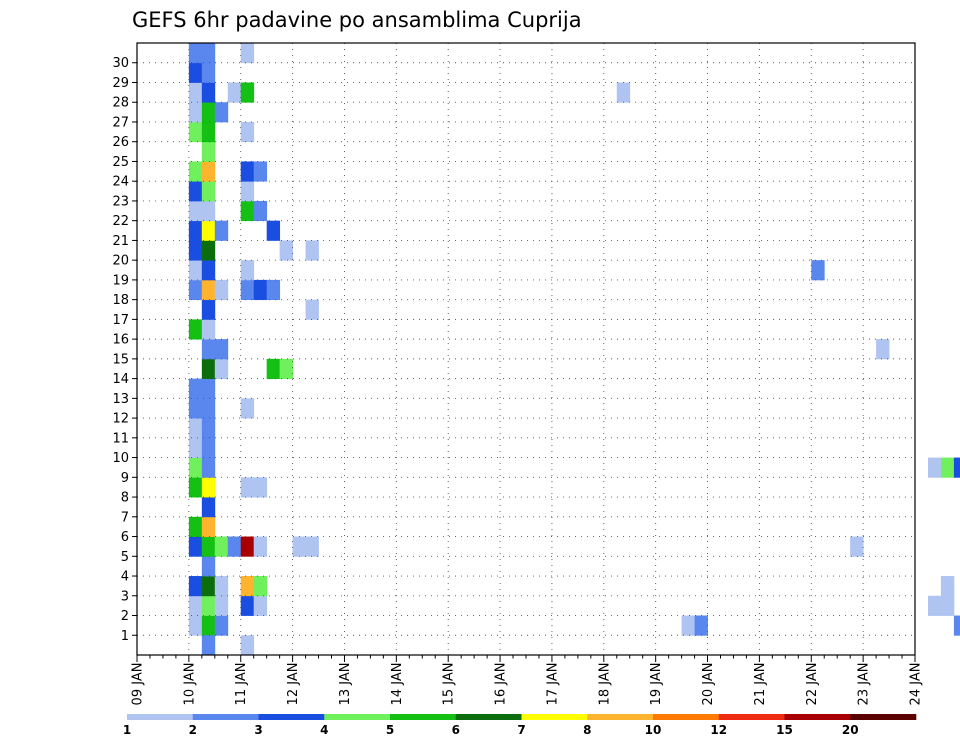 The image size is (960, 742). What do you see at coordinates (120, 122) in the screenshot?
I see `y-tick-label: 27` at bounding box center [120, 122].